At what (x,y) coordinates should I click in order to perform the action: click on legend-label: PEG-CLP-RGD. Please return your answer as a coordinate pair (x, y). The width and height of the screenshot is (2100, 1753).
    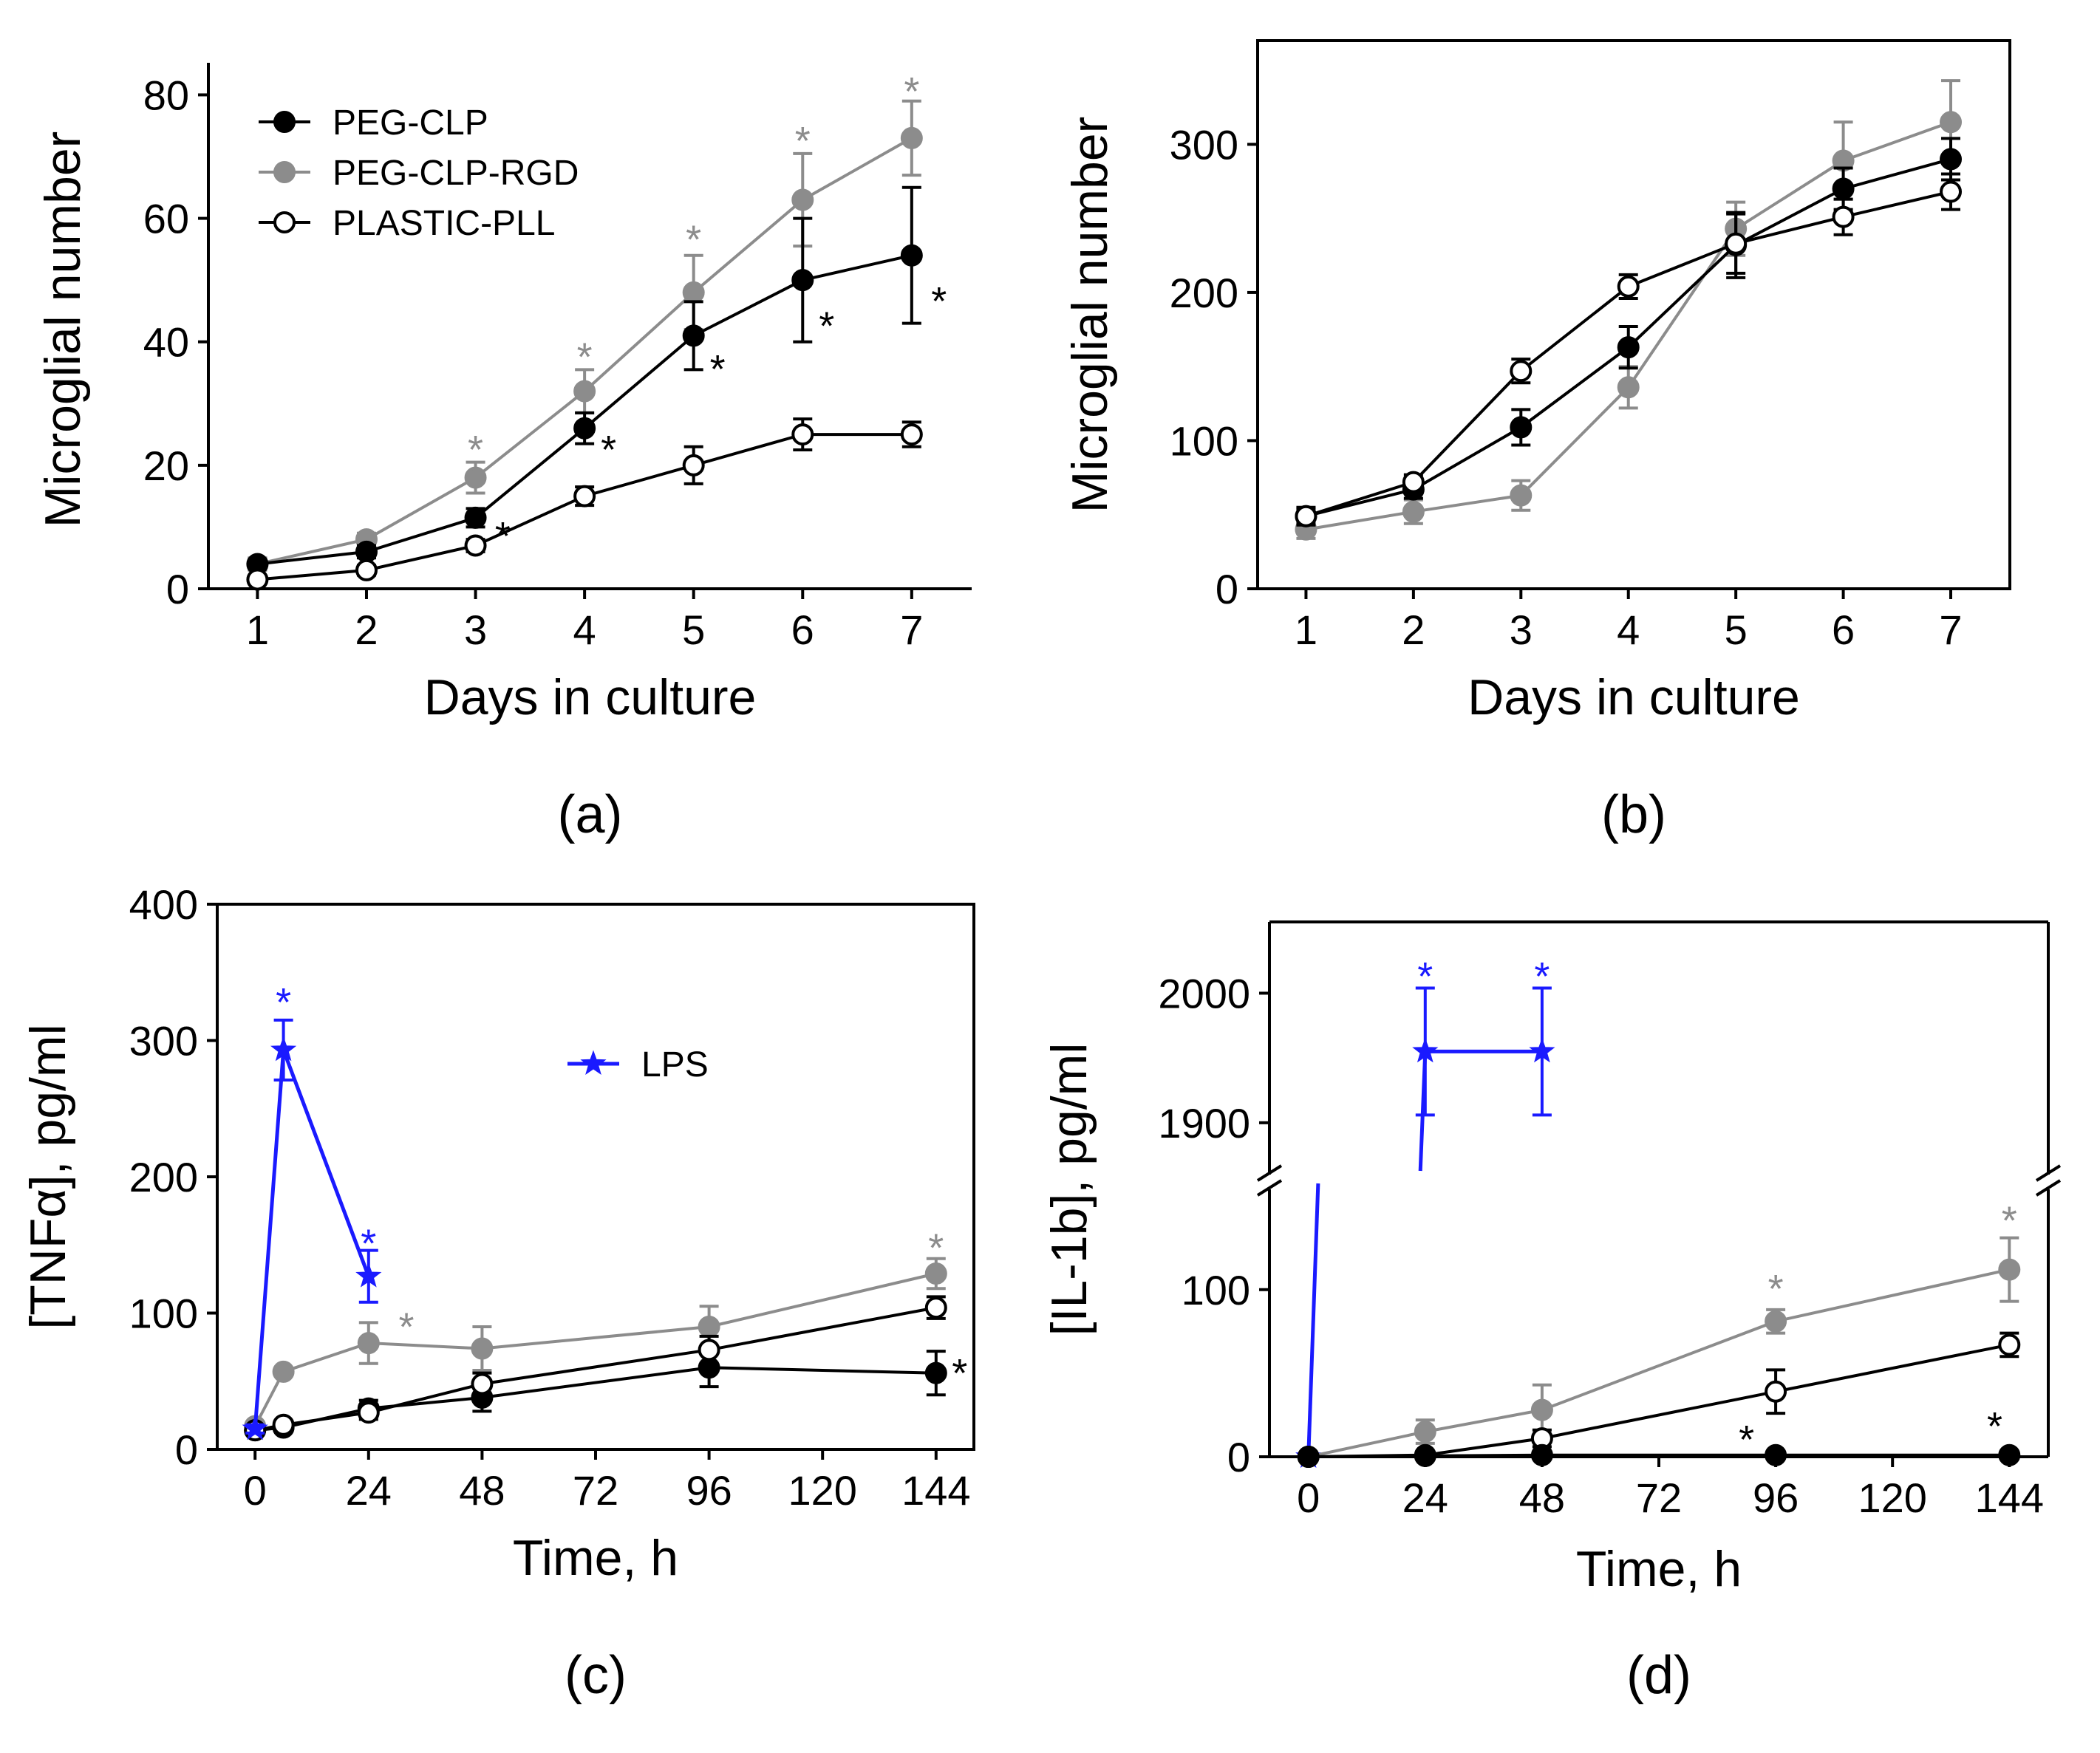
    Looking at the image, I should click on (456, 174).